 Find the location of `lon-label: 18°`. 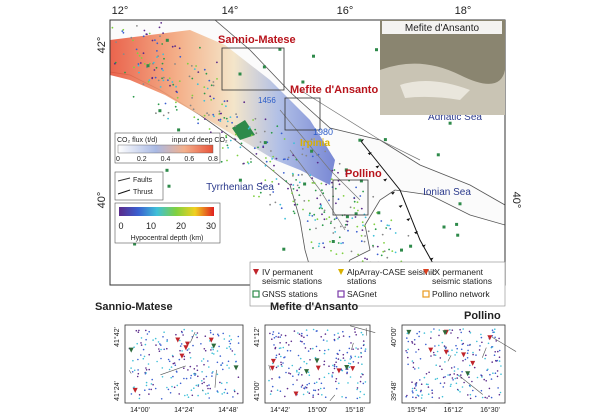

lon-label: 18° is located at coordinates (463, 11).